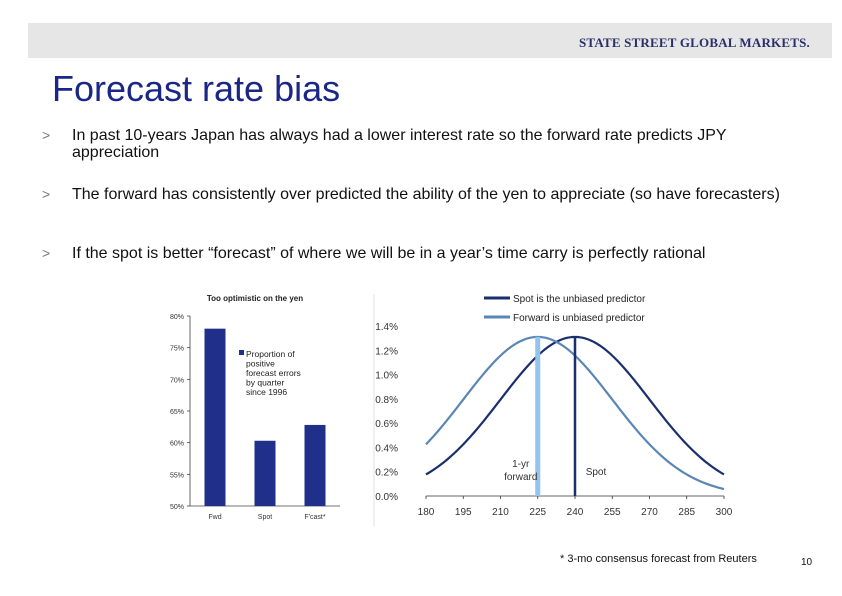  I want to click on y-tick-label: 70%, so click(177, 380).